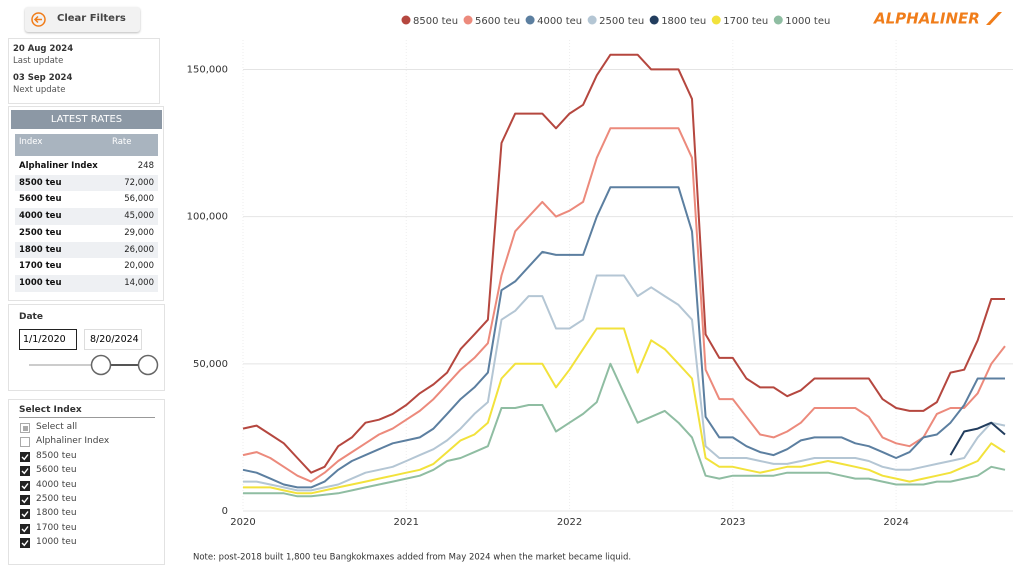  I want to click on checkbox-label: 8500 teu, so click(56, 455).